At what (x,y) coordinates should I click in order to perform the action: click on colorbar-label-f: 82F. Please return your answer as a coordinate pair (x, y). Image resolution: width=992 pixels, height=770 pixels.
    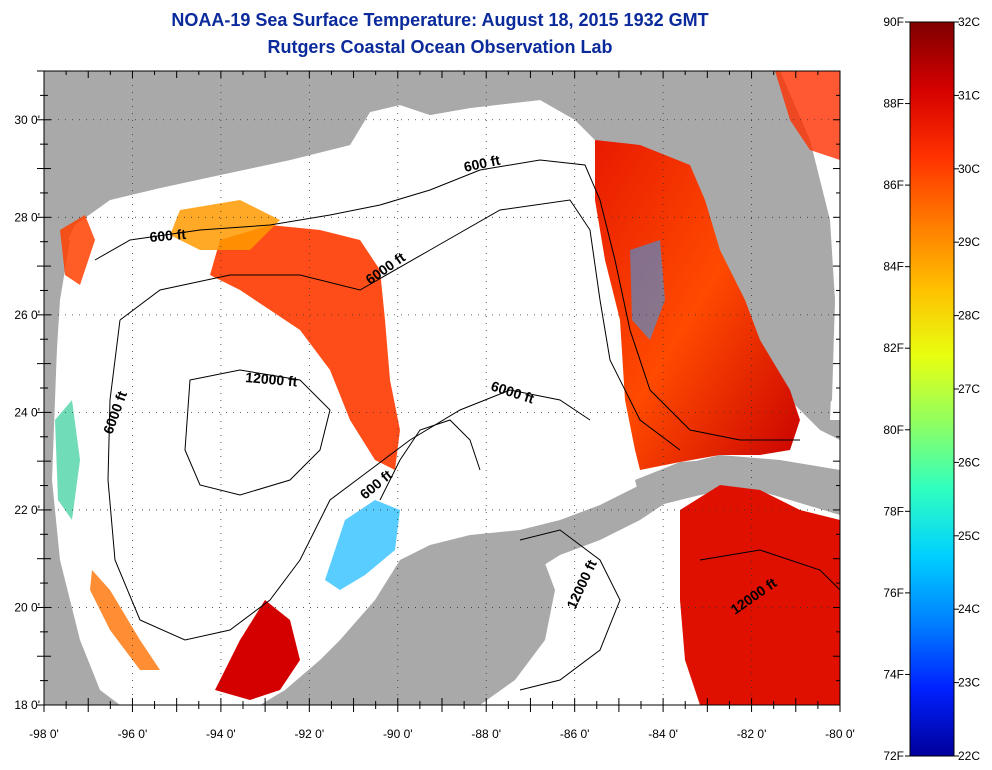
    Looking at the image, I should click on (893, 348).